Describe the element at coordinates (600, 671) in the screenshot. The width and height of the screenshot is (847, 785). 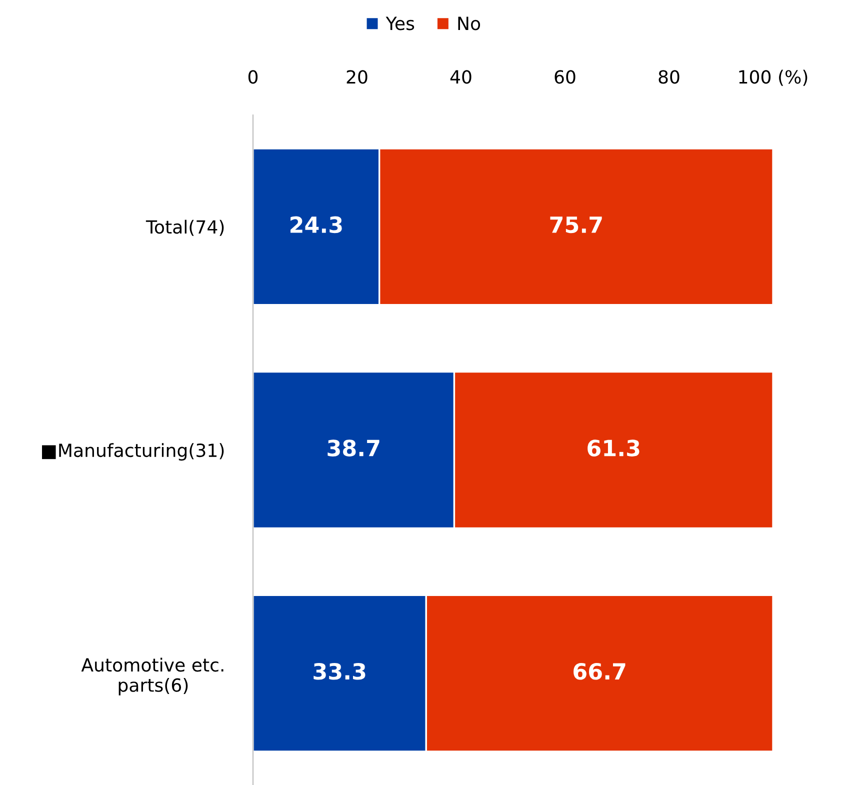
I see `data-label: 66.7` at that location.